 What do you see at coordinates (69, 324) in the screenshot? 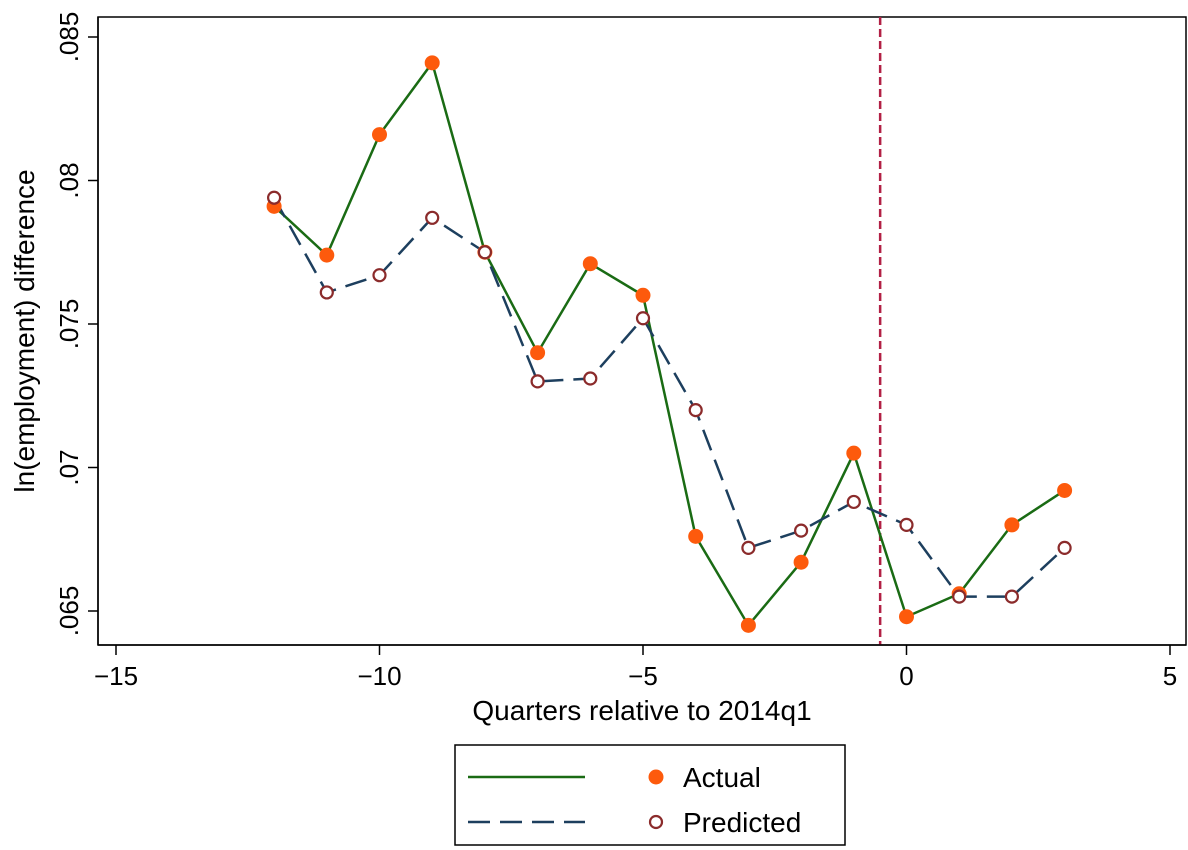
I see `y-tick-label: .075` at bounding box center [69, 324].